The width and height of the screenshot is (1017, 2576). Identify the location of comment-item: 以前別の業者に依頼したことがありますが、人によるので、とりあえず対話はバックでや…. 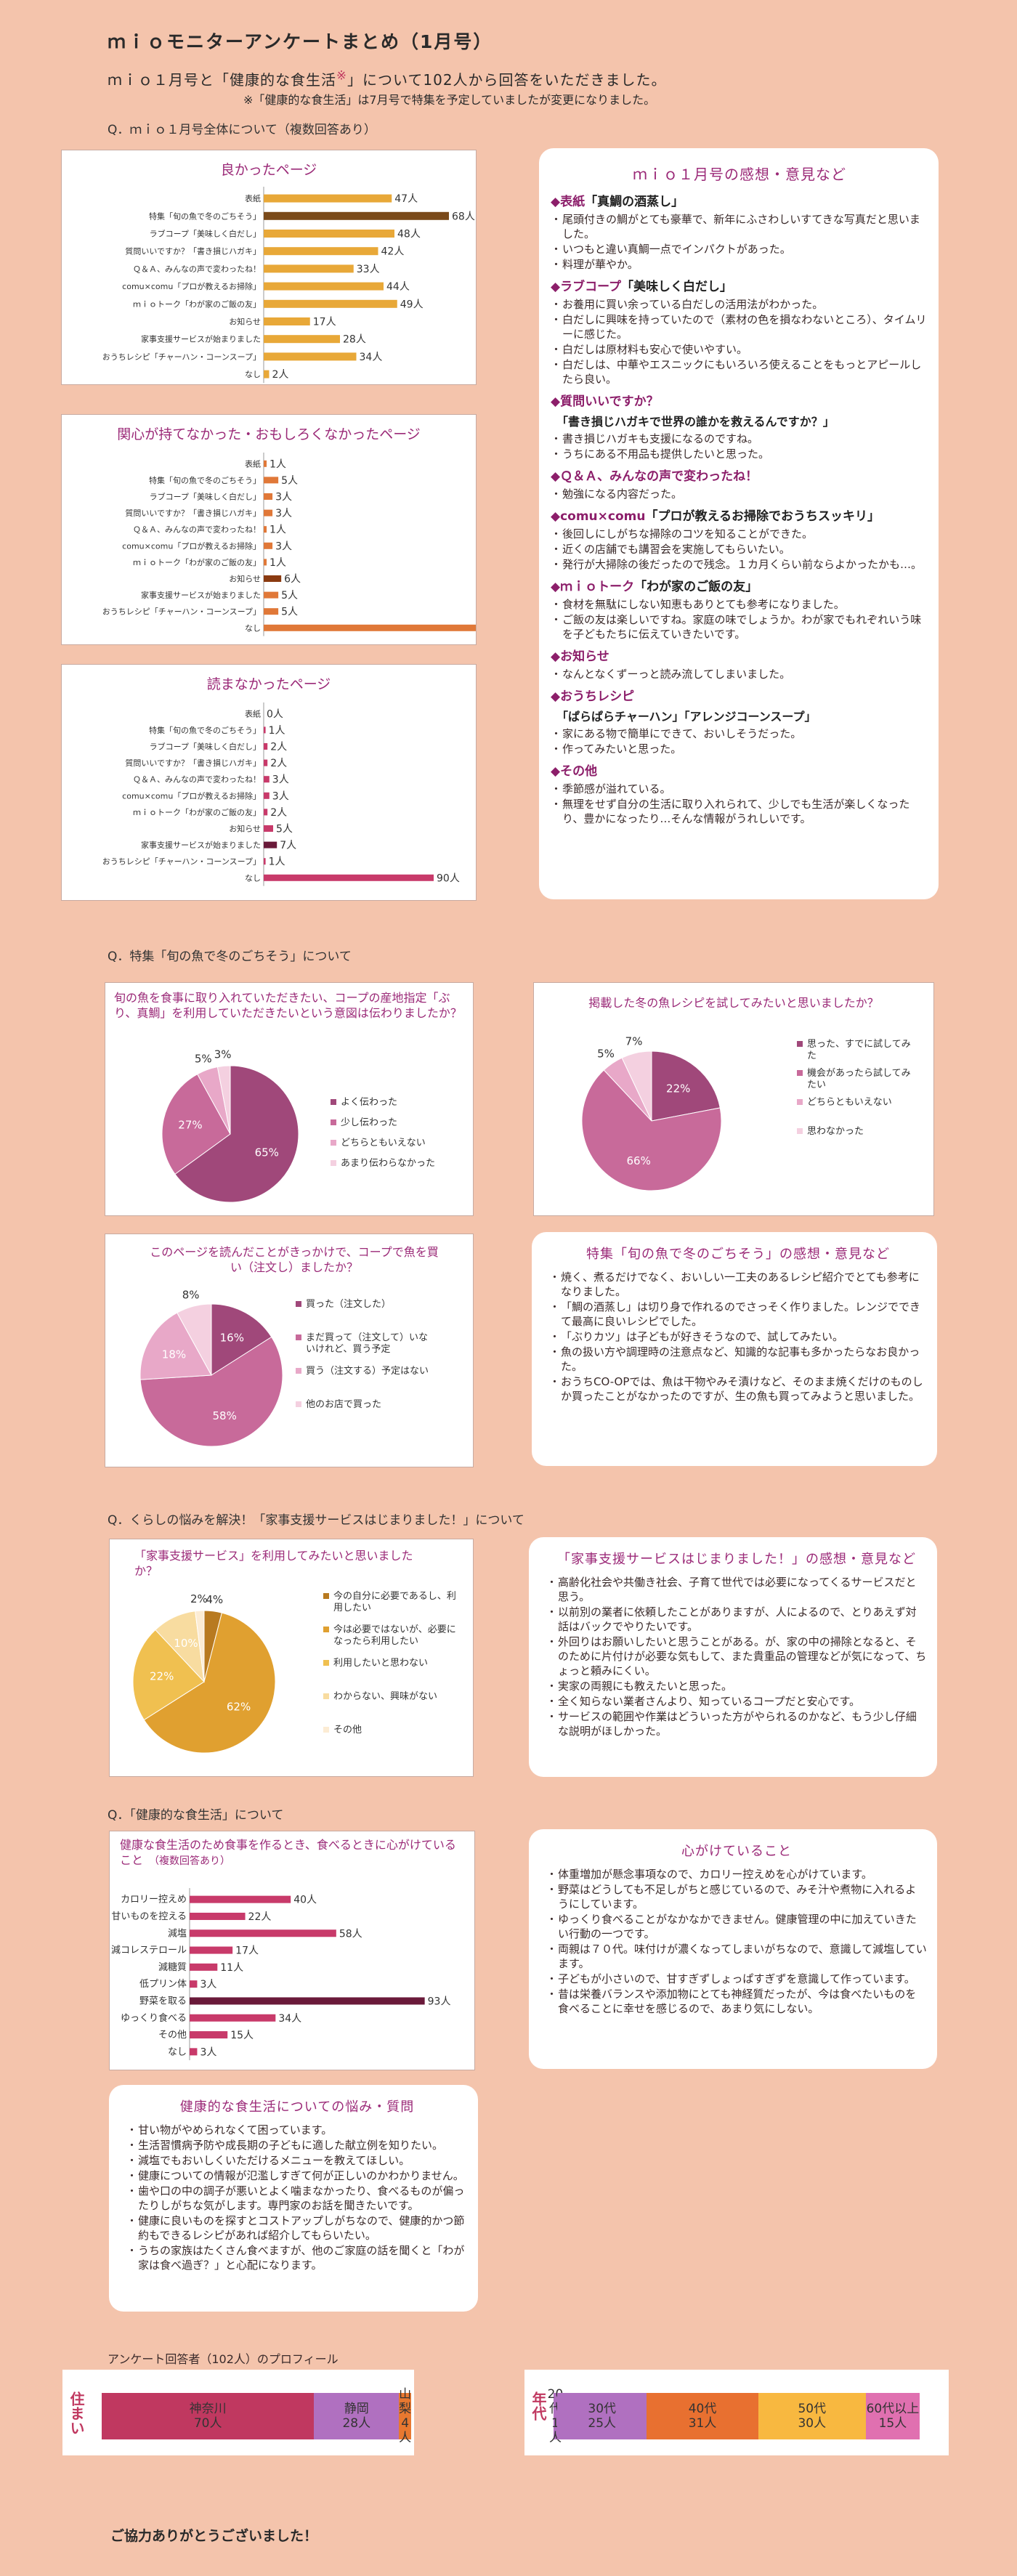
(736, 1620).